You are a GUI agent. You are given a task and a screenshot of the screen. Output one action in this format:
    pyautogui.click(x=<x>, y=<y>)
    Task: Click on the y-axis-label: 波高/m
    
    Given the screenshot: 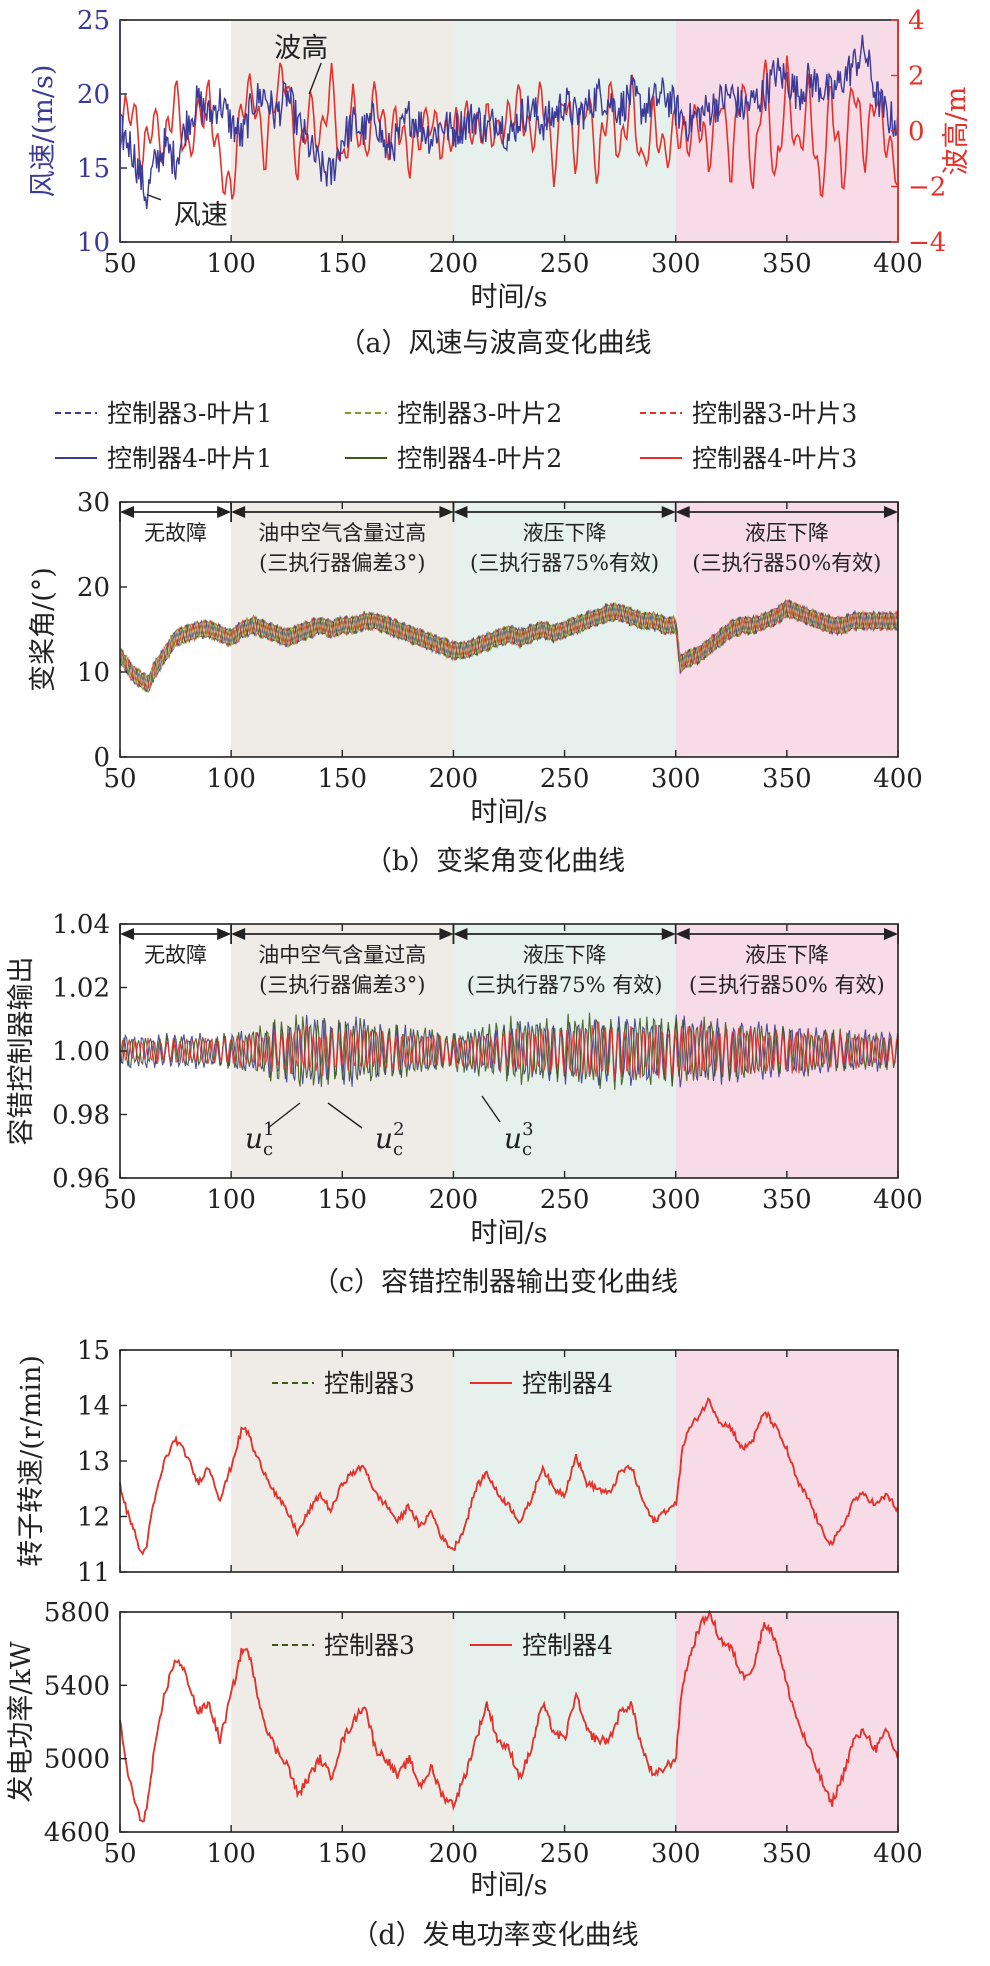 What is the action you would take?
    pyautogui.click(x=956, y=131)
    